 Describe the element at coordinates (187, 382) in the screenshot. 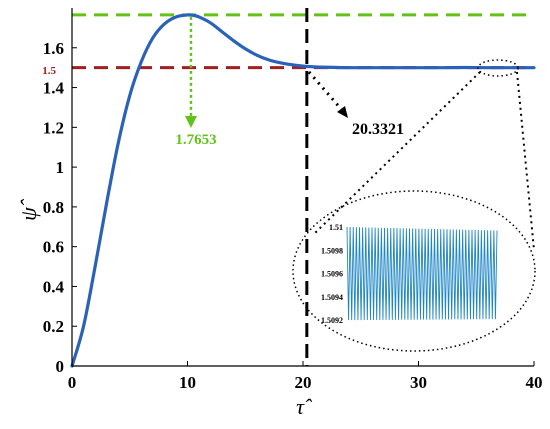

I see `x-tick-label-1: 10` at that location.